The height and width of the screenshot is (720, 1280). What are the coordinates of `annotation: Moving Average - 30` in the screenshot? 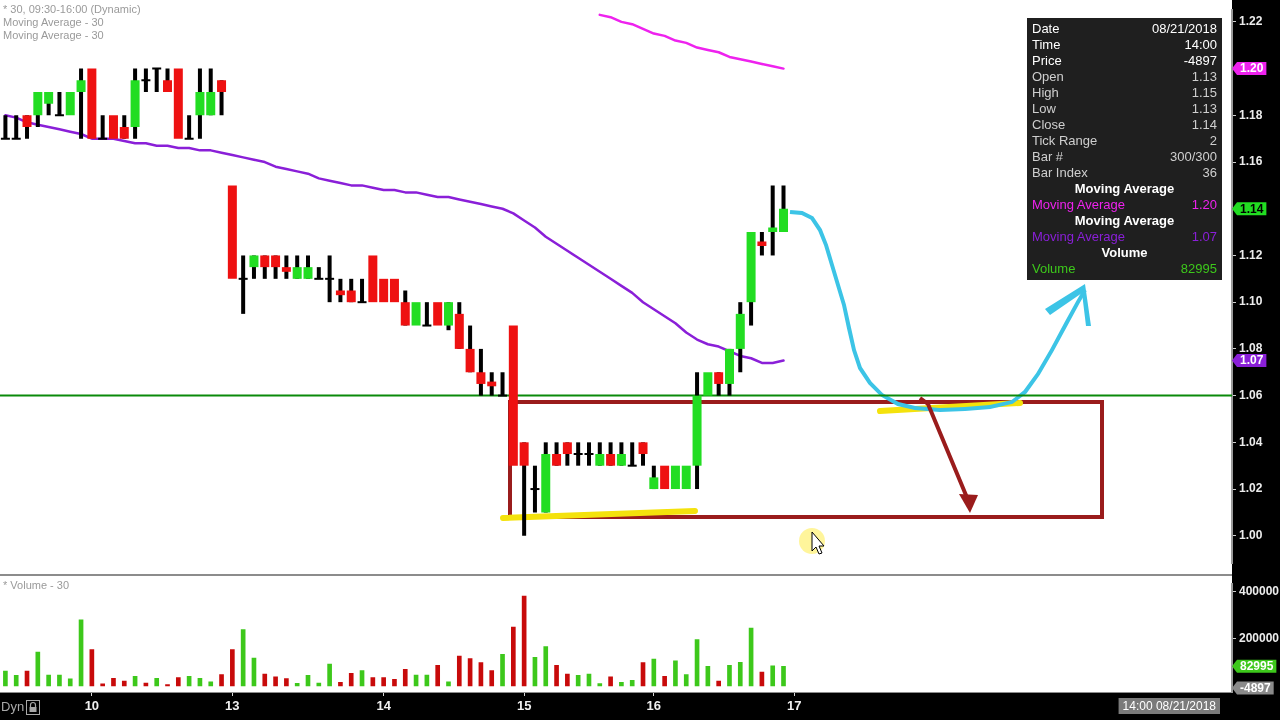 It's located at (53, 22).